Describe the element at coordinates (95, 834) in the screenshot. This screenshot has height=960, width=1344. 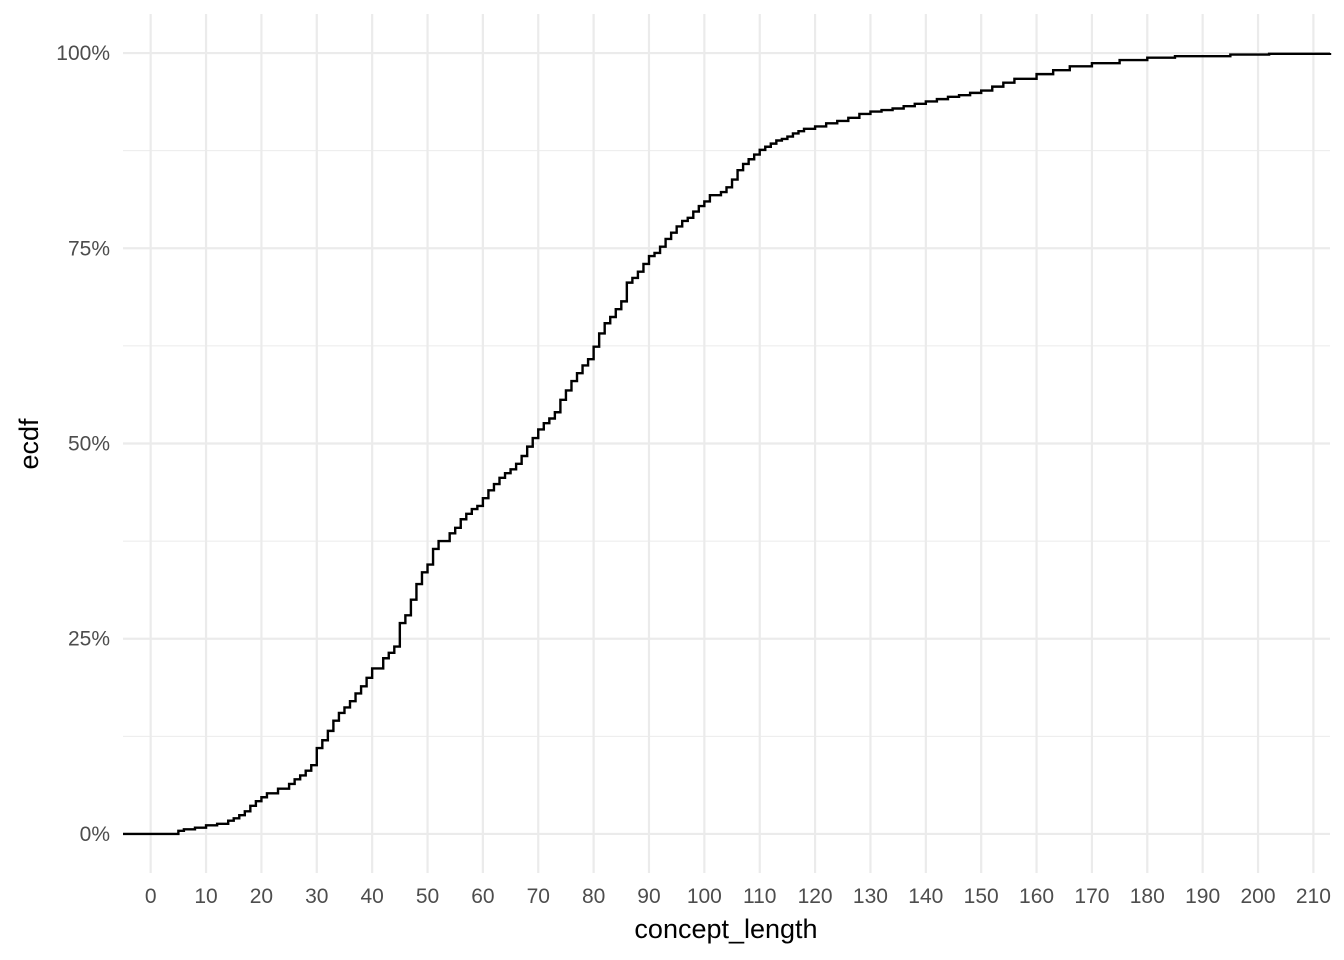
I see `y-tick-label: 0%` at that location.